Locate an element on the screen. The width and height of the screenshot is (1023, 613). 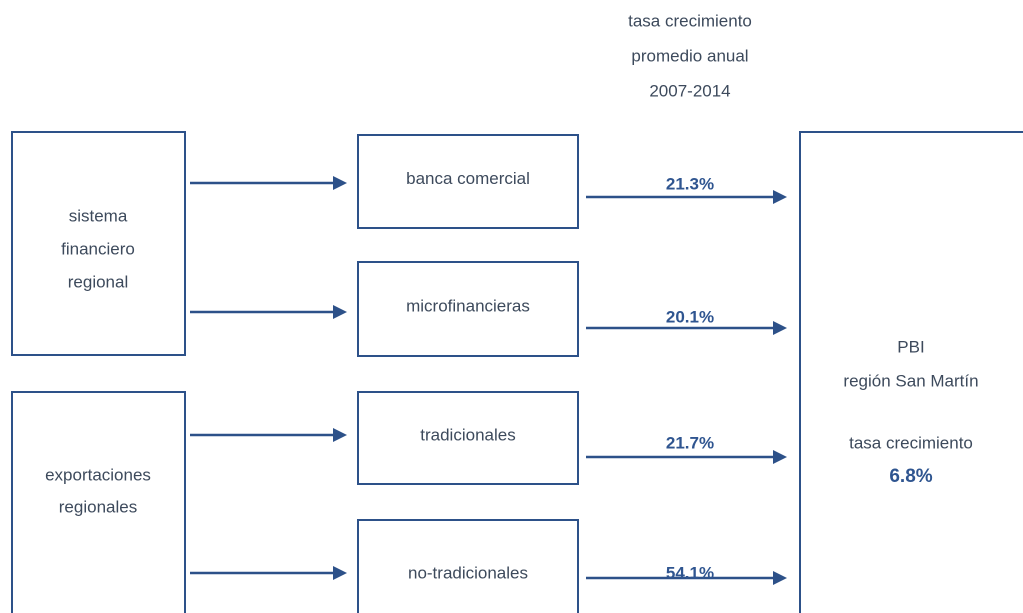
source-line: exportaciones is located at coordinates (98, 474).